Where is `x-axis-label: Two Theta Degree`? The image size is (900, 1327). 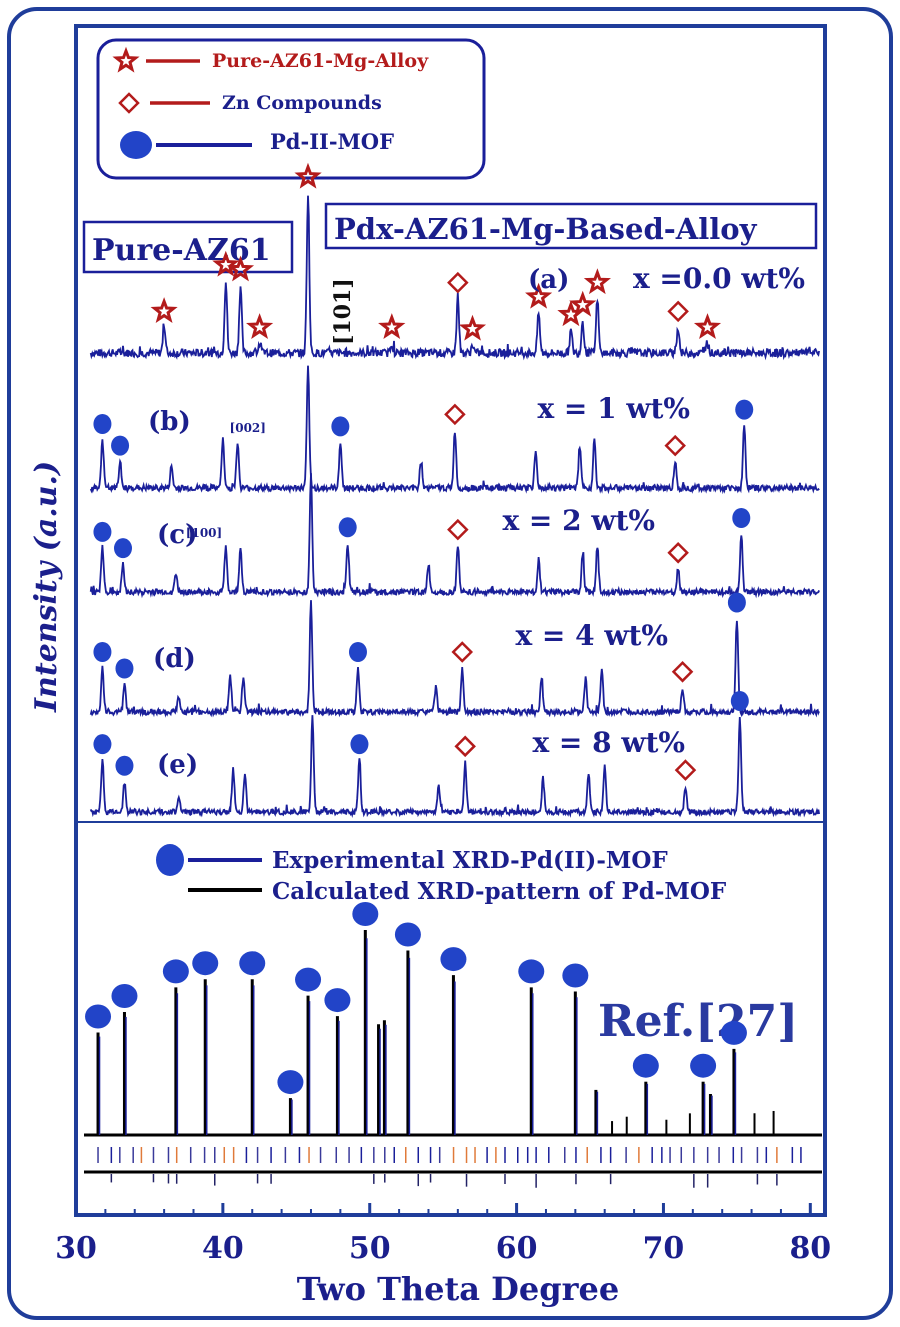
x-axis-label: Two Theta Degree is located at coordinates (458, 1289).